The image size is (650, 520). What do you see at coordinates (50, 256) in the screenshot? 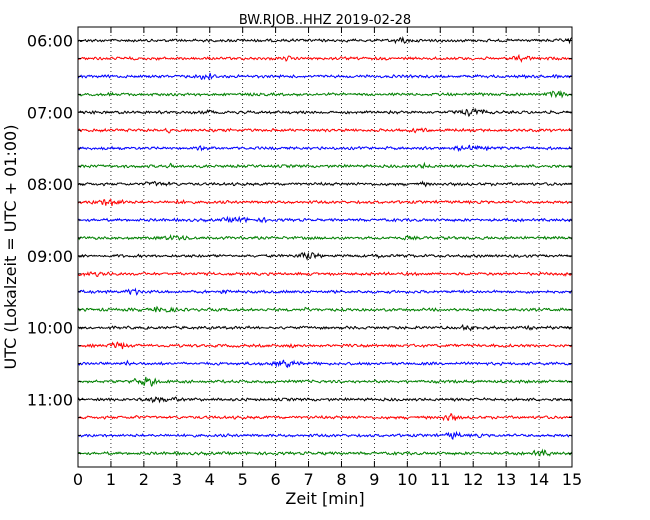
I see `y-tick-label: 09:00` at bounding box center [50, 256].